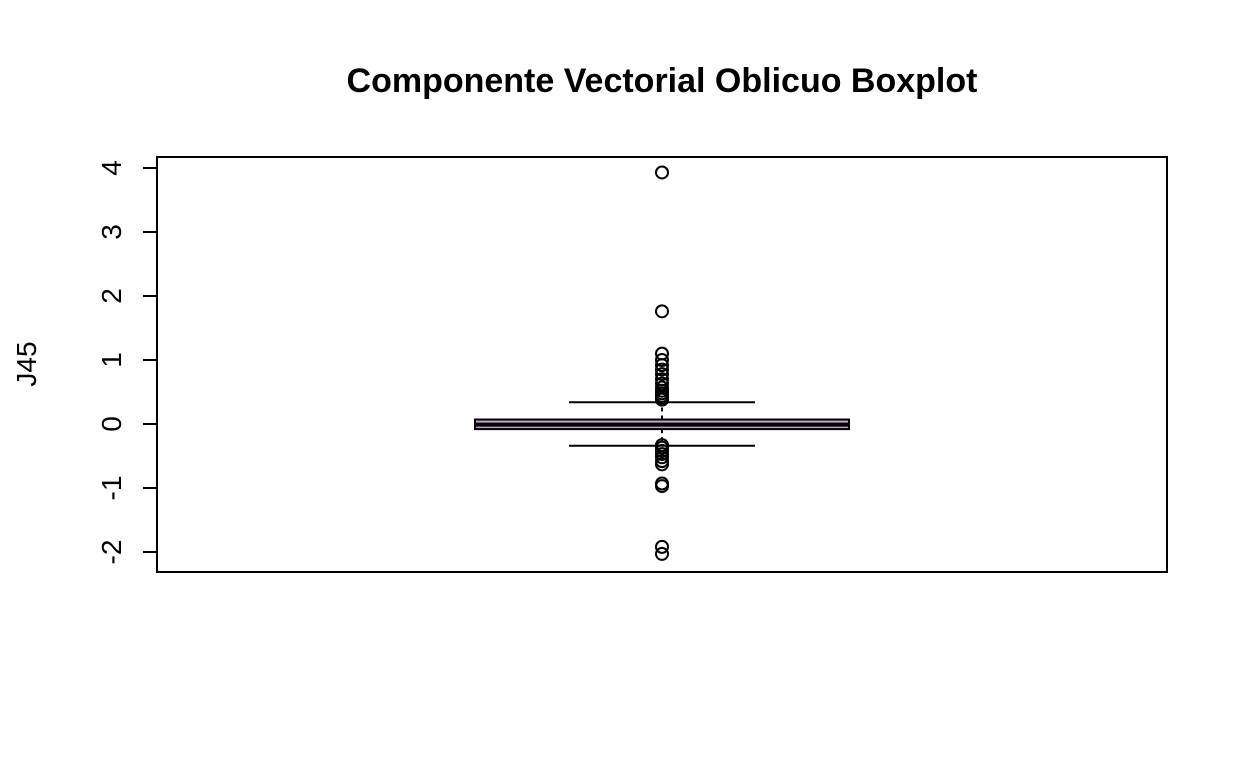 This screenshot has height=768, width=1248. Describe the element at coordinates (111, 232) in the screenshot. I see `y-tick-label: 3` at that location.